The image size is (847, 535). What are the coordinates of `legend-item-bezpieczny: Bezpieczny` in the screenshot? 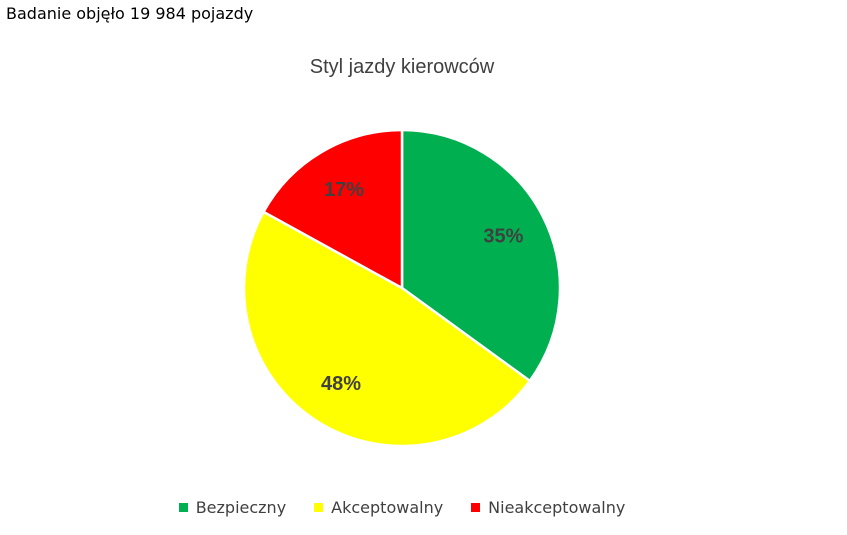 It's located at (232, 507).